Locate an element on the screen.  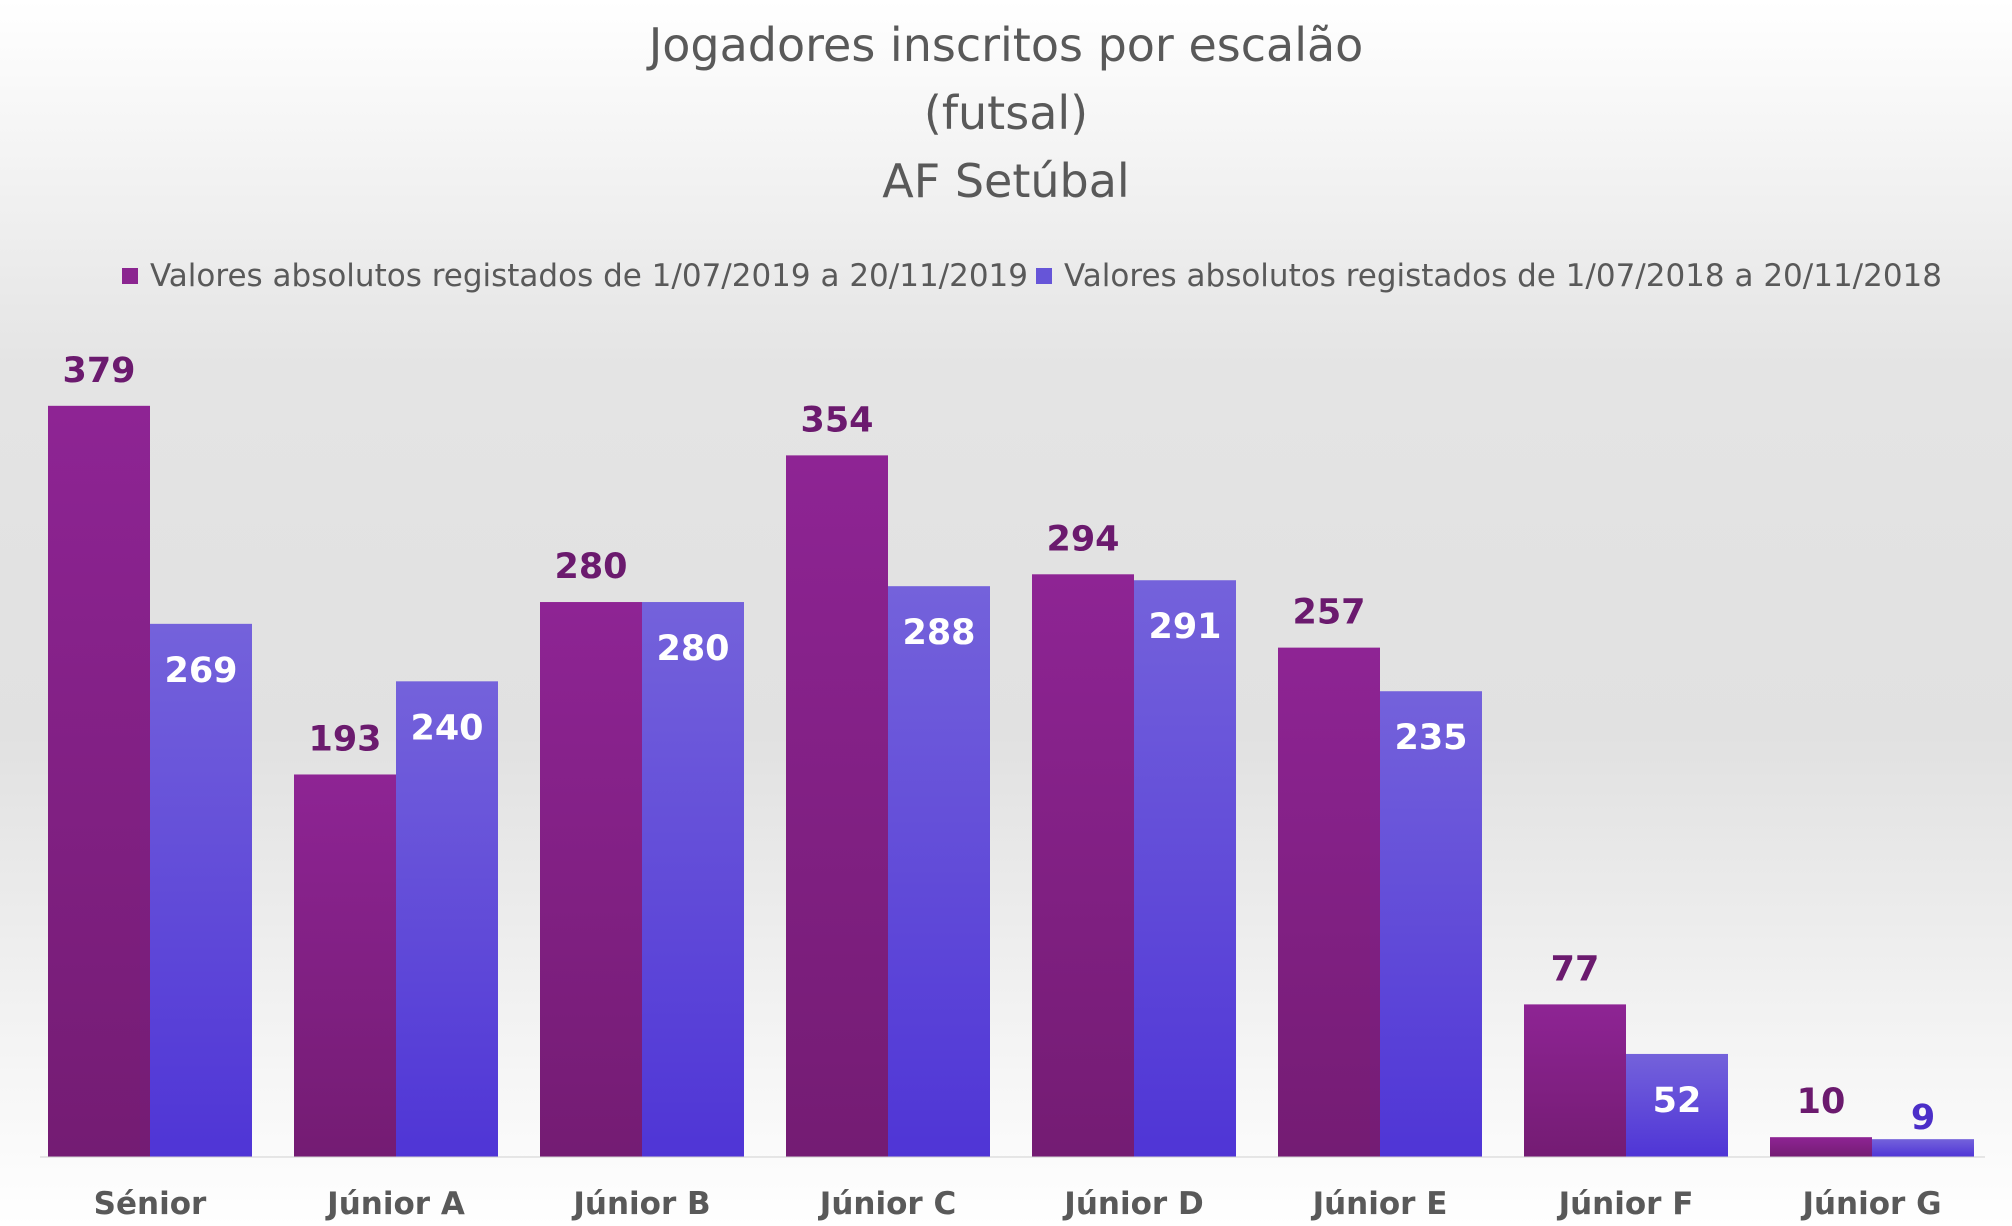
chart-title-line-1: Jogadores inscritos por escalão is located at coordinates (1006, 45).